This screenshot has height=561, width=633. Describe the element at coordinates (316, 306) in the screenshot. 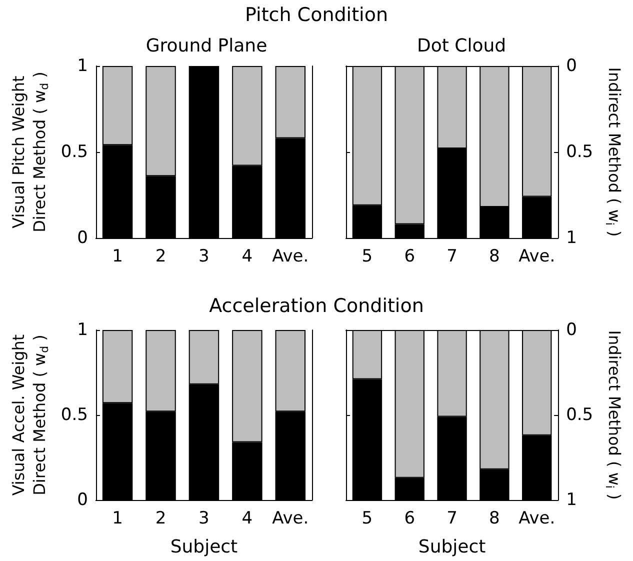

I see `chart-title: Acceleration Condition` at that location.